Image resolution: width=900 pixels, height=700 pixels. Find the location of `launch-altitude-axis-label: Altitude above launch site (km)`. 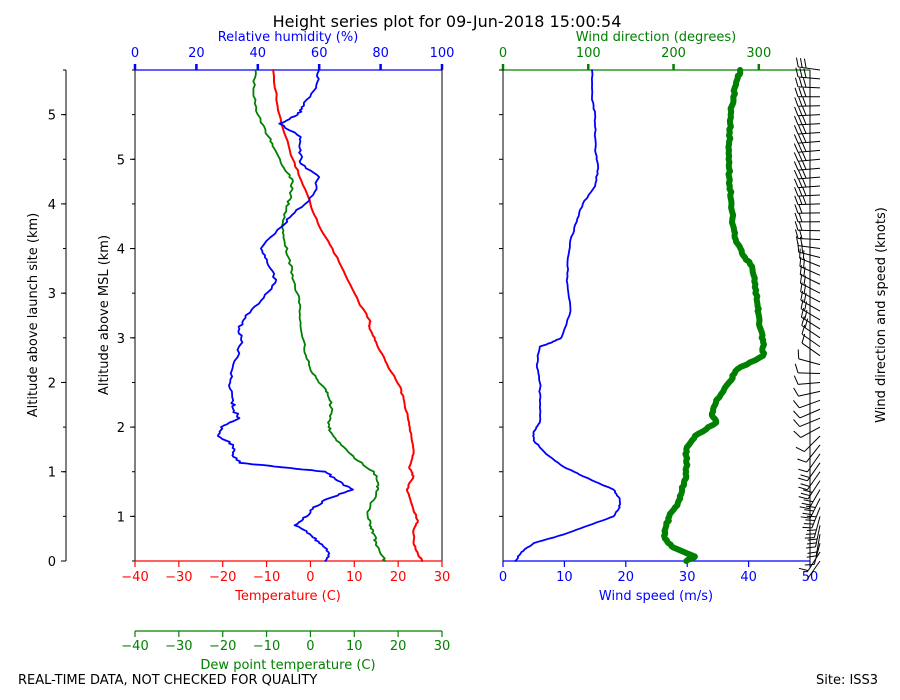

launch-altitude-axis-label: Altitude above launch site (km) is located at coordinates (33, 315).